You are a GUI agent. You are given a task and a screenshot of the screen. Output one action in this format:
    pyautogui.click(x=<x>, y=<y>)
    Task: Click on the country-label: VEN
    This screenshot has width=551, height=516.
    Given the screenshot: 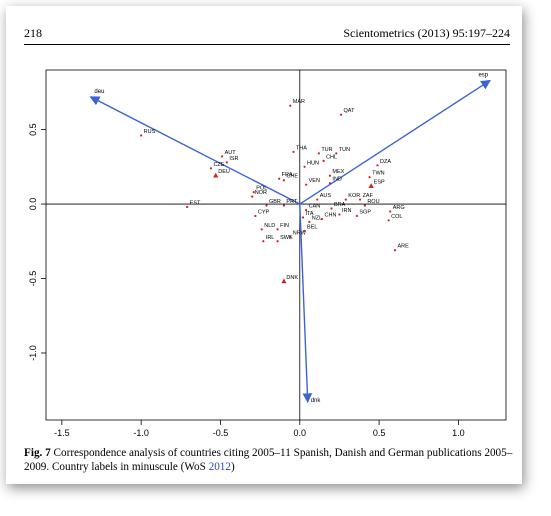 What is the action you would take?
    pyautogui.click(x=314, y=181)
    